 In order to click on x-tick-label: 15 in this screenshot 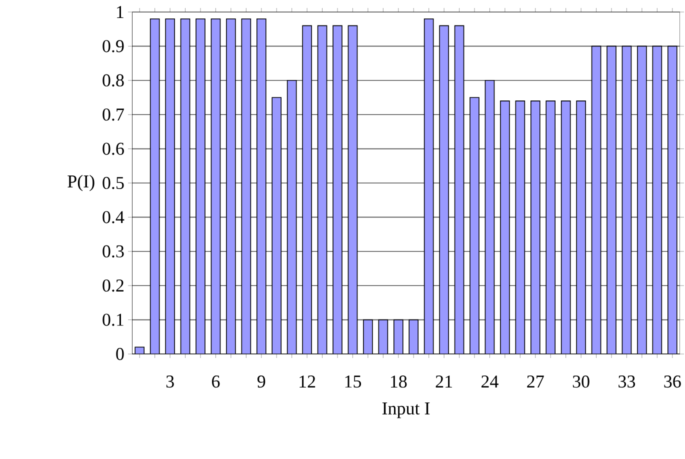, I will do `click(353, 382)`.